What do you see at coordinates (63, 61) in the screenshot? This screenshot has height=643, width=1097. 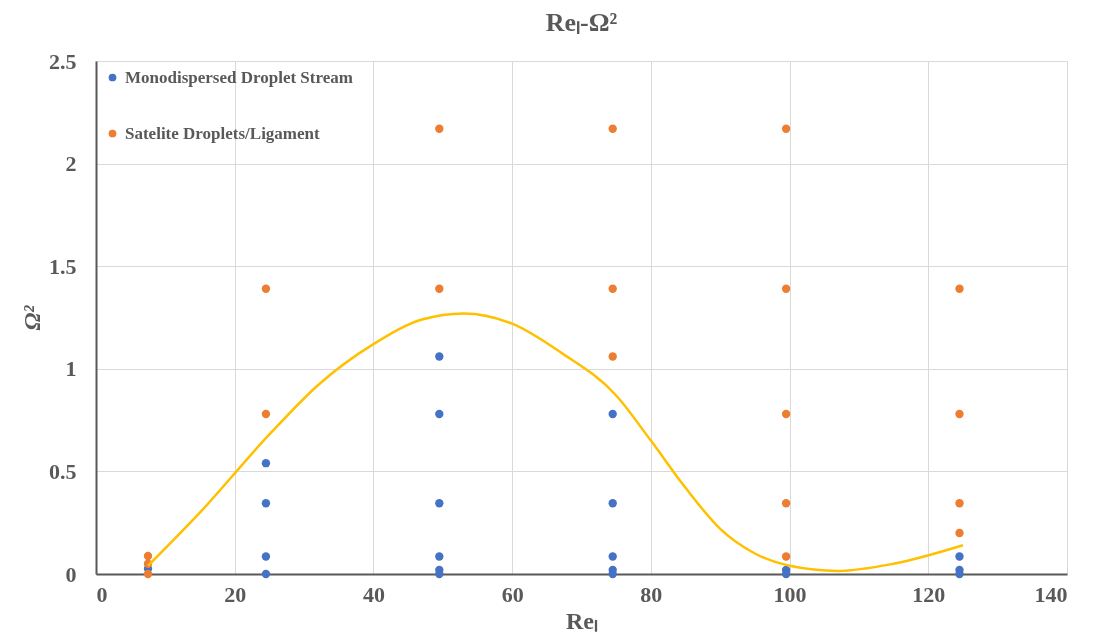 I see `y-tick-label: 2.5` at bounding box center [63, 61].